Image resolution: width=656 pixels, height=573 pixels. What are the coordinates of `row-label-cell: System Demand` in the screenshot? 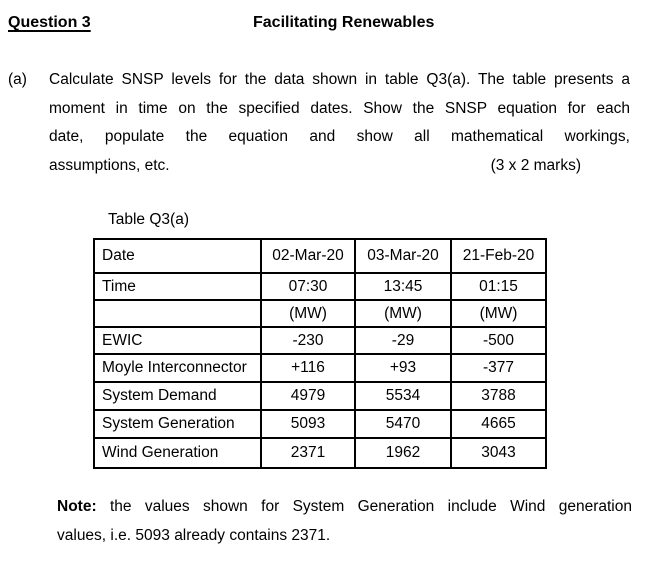 It's located at (177, 396).